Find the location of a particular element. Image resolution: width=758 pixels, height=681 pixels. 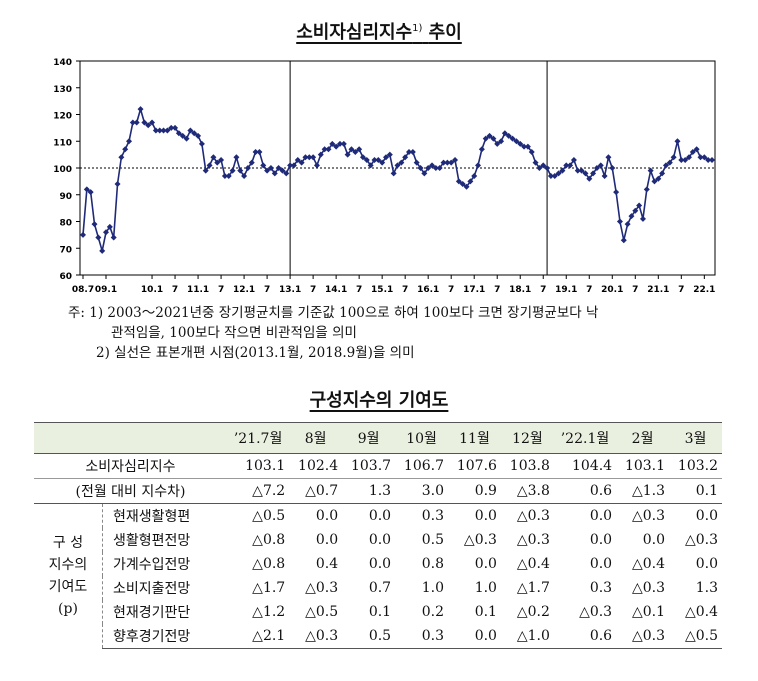

csi-value: 106.7 is located at coordinates (422, 466).